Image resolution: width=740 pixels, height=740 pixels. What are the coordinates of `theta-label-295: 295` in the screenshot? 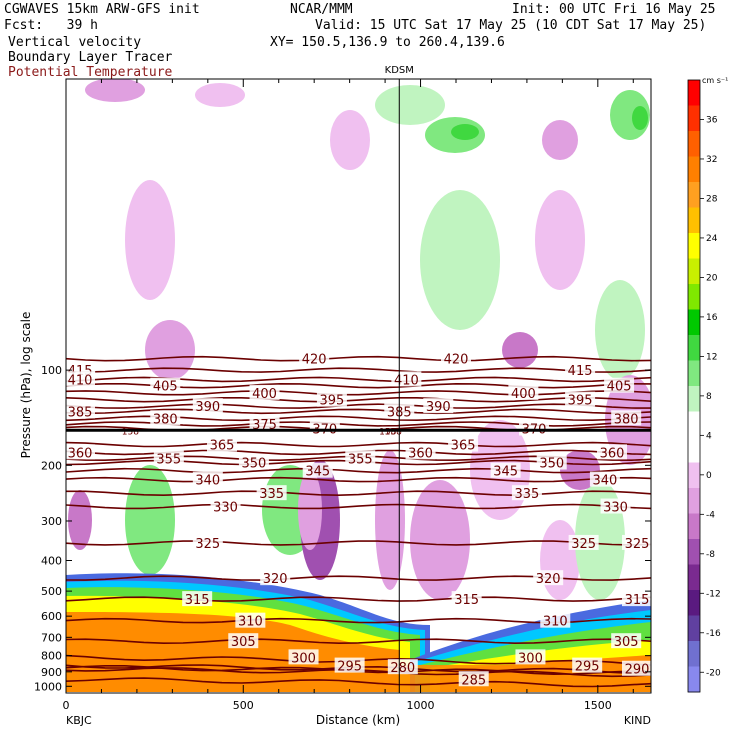 It's located at (349, 667).